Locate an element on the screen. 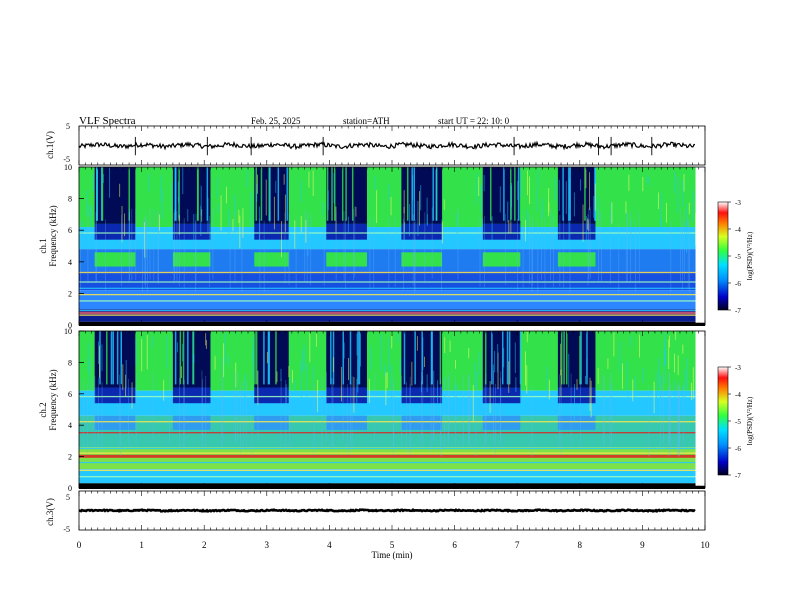 The height and width of the screenshot is (612, 792). ytick-label: 4 is located at coordinates (70, 425).